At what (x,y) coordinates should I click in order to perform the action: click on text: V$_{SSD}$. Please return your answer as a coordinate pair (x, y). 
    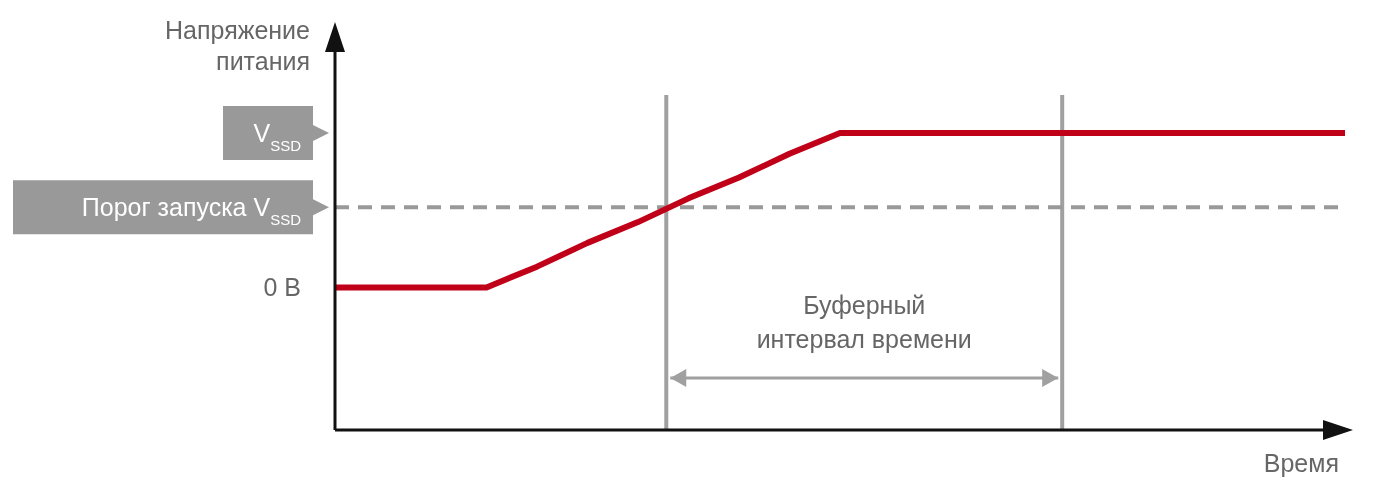
    Looking at the image, I should click on (277, 136).